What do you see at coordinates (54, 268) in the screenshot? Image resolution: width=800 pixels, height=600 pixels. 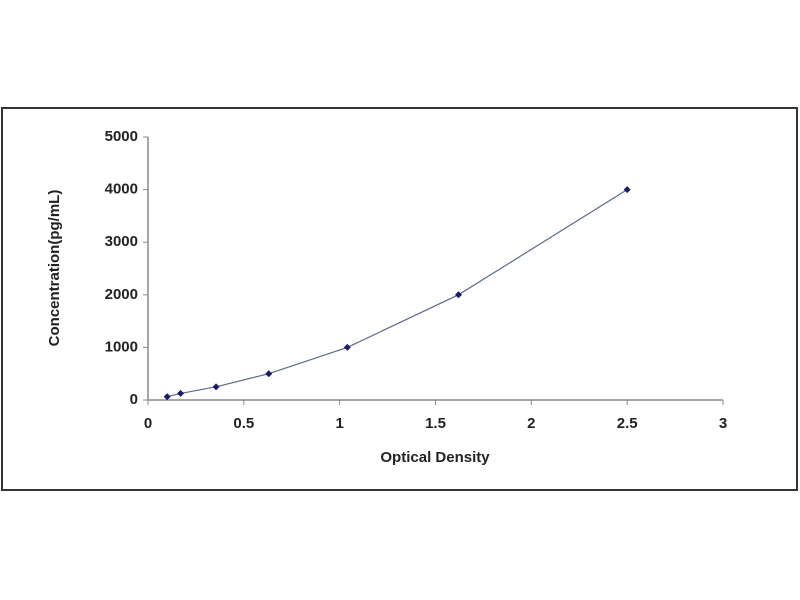 I see `y-axis-label: Concentration(pg/mL)` at bounding box center [54, 268].